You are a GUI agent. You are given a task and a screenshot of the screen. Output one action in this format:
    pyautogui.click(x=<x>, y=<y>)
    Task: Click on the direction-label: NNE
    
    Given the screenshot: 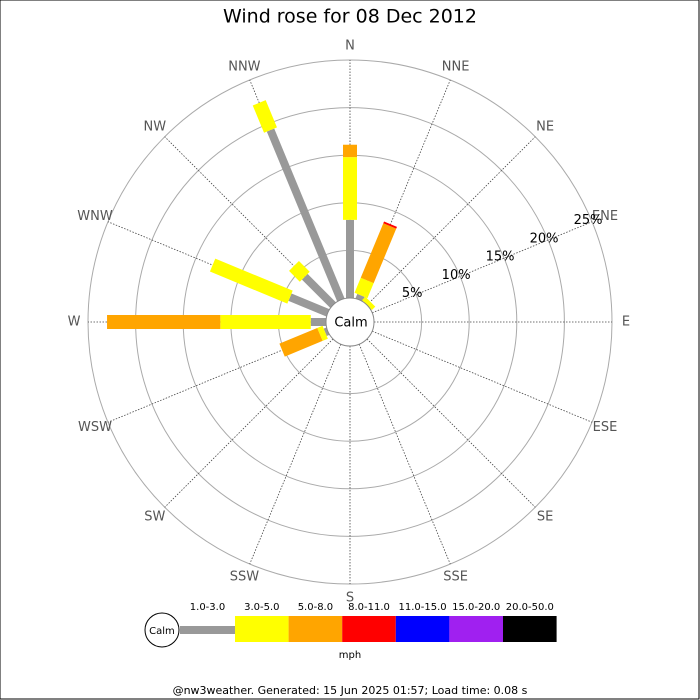 What is the action you would take?
    pyautogui.click(x=456, y=67)
    